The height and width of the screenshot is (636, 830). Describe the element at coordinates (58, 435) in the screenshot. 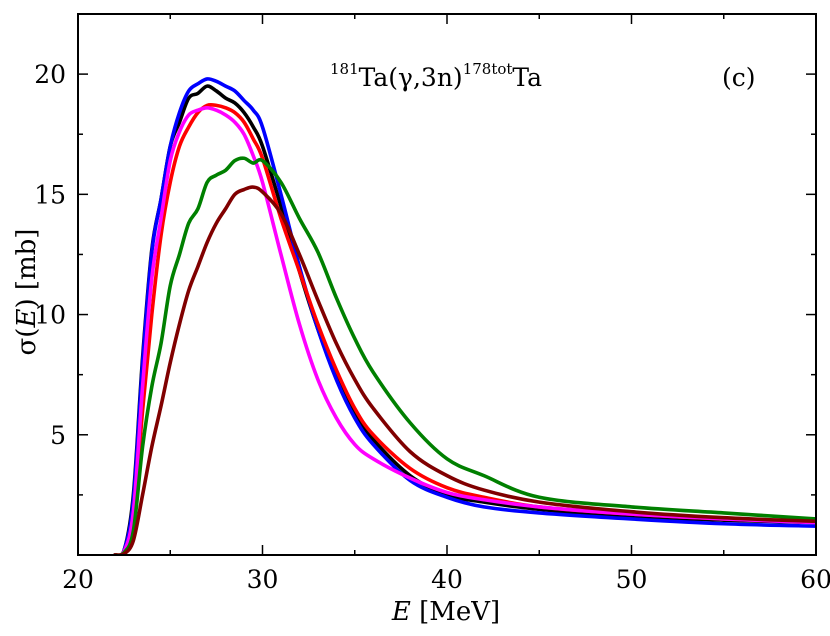

I see `y-tick-label: 5` at that location.